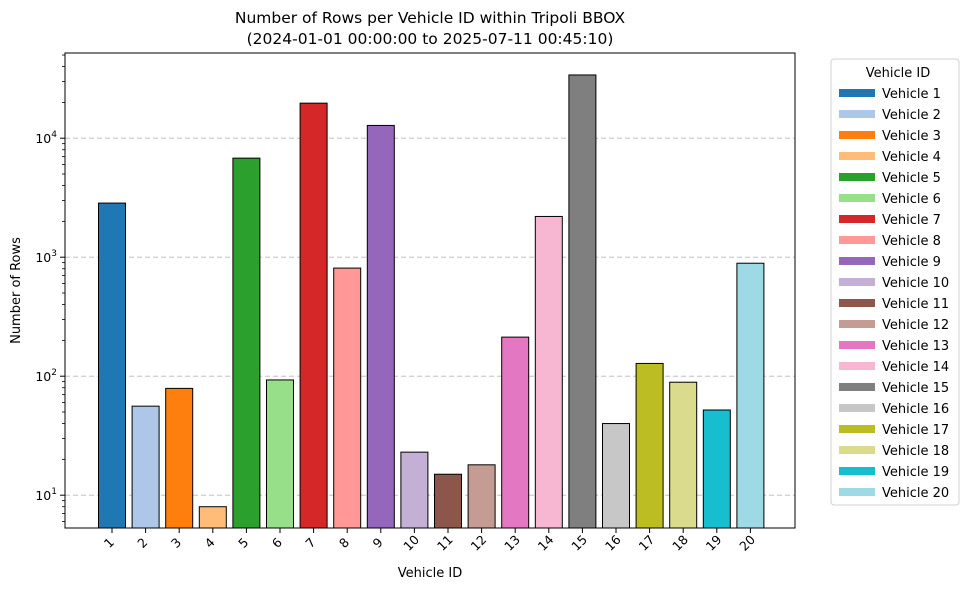 The width and height of the screenshot is (969, 590). Describe the element at coordinates (429, 541) in the screenshot. I see `x-axis: 1 2 3 4 5 6 7 8 9 10 11 12 13 14 15 16 17 18 19 20` at that location.